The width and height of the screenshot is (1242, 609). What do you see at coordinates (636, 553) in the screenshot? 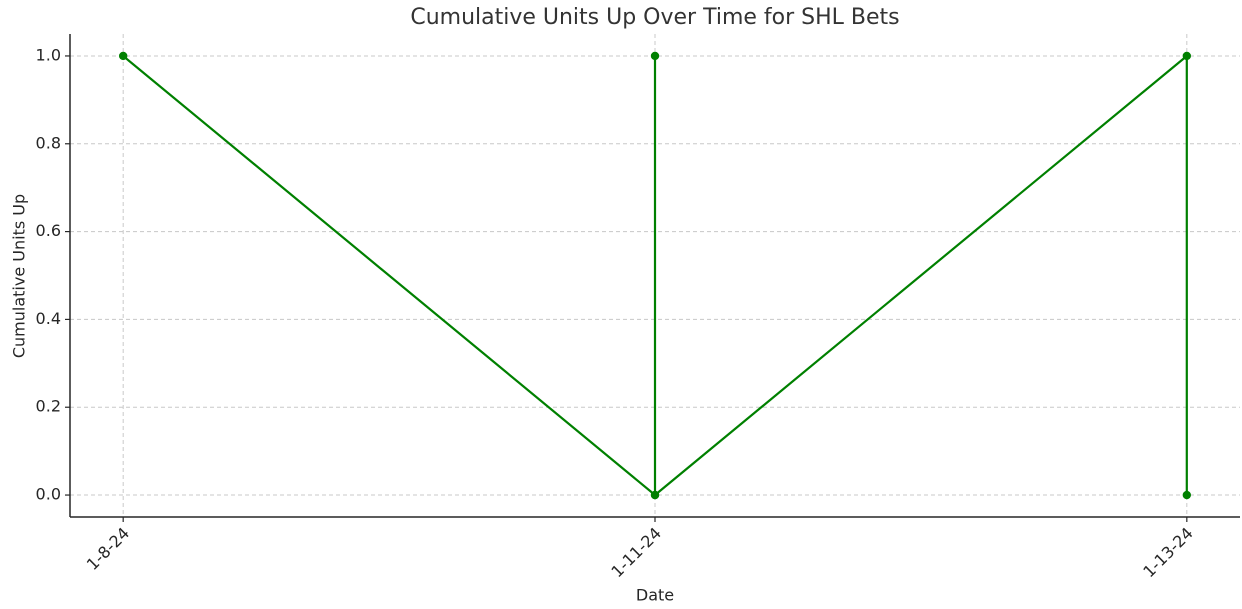
I see `x-tick-label: 1-11-24` at bounding box center [636, 553].